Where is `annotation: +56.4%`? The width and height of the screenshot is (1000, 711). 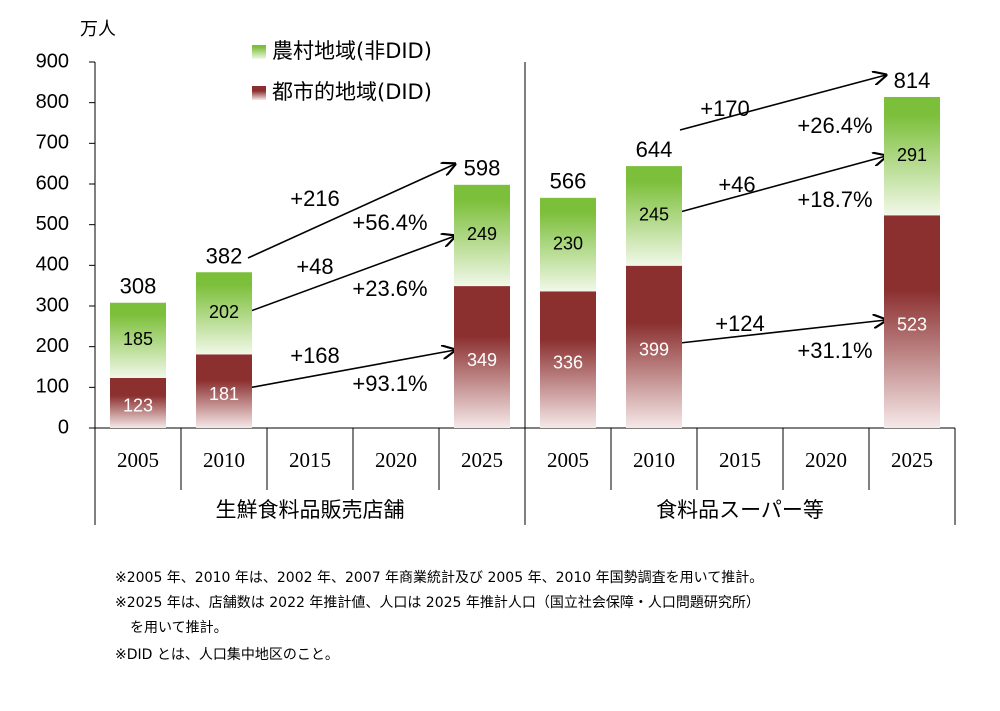
annotation: +56.4% is located at coordinates (389, 222).